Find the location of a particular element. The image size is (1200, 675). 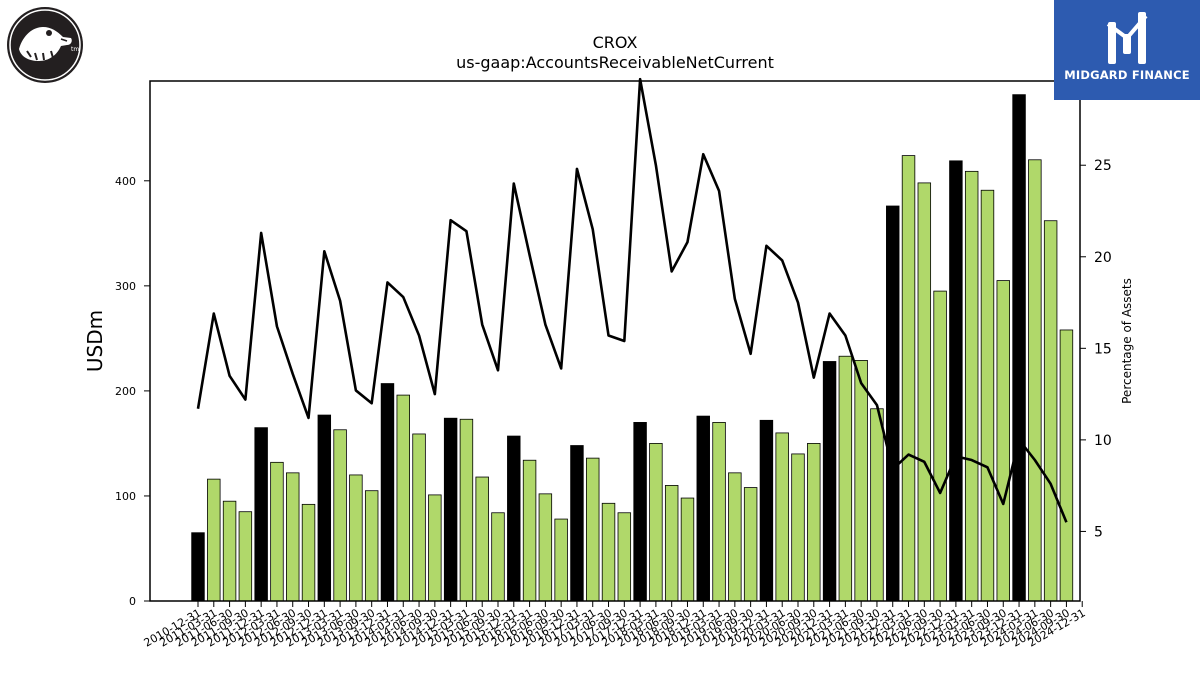

y-tick-label: 100 is located at coordinates (125, 496).